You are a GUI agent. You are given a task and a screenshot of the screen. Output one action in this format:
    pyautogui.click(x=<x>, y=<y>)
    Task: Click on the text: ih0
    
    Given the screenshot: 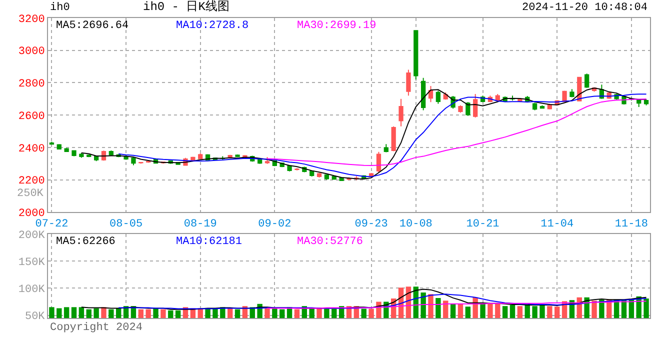 What is the action you would take?
    pyautogui.click(x=60, y=8)
    